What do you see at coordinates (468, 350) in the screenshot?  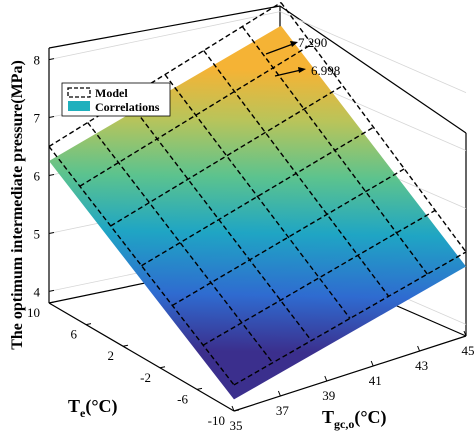 I see `y-tick-label: 45` at bounding box center [468, 350].